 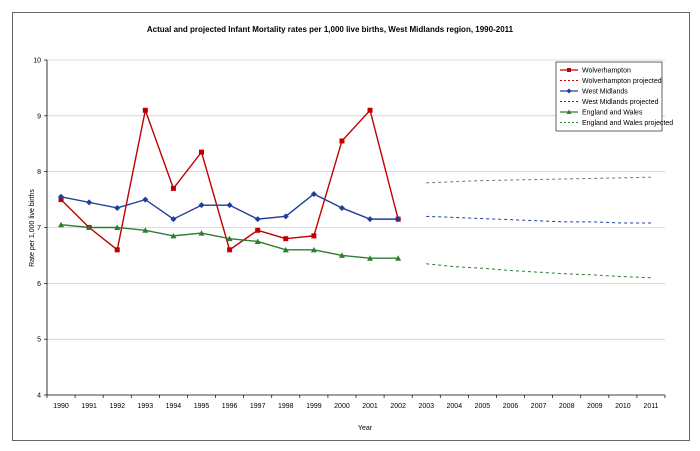 I want to click on y-tick-label: 10, so click(x=37, y=61).